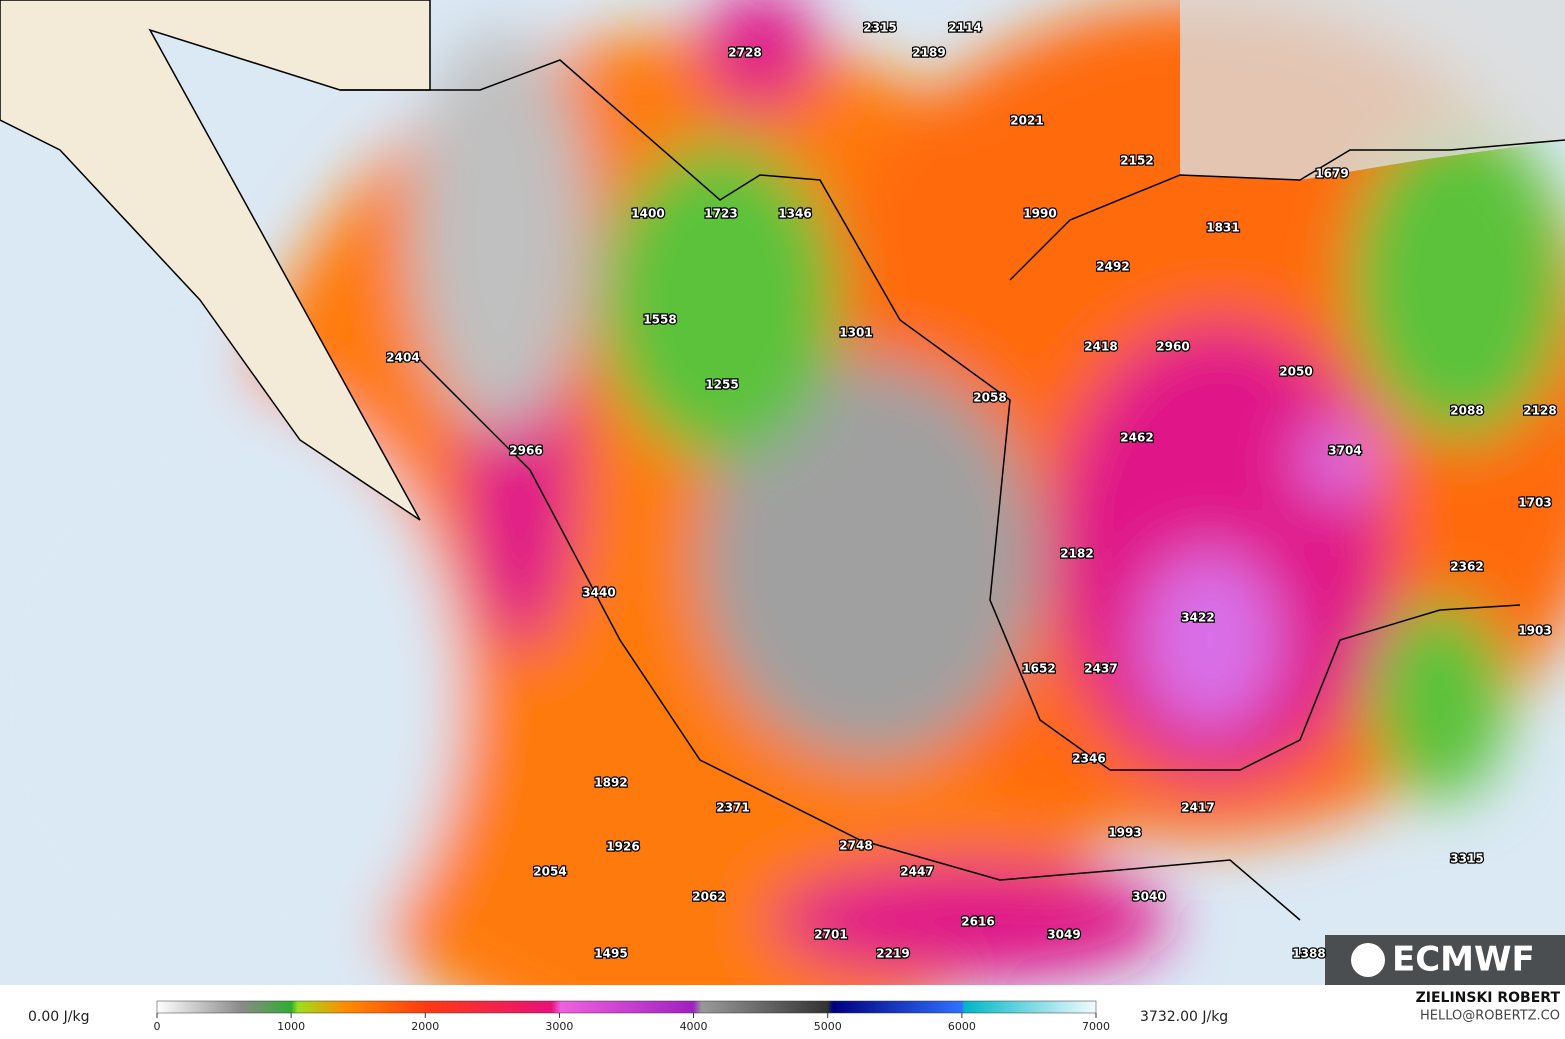 The image size is (1565, 1039). I want to click on value-label: 1388, so click(1308, 954).